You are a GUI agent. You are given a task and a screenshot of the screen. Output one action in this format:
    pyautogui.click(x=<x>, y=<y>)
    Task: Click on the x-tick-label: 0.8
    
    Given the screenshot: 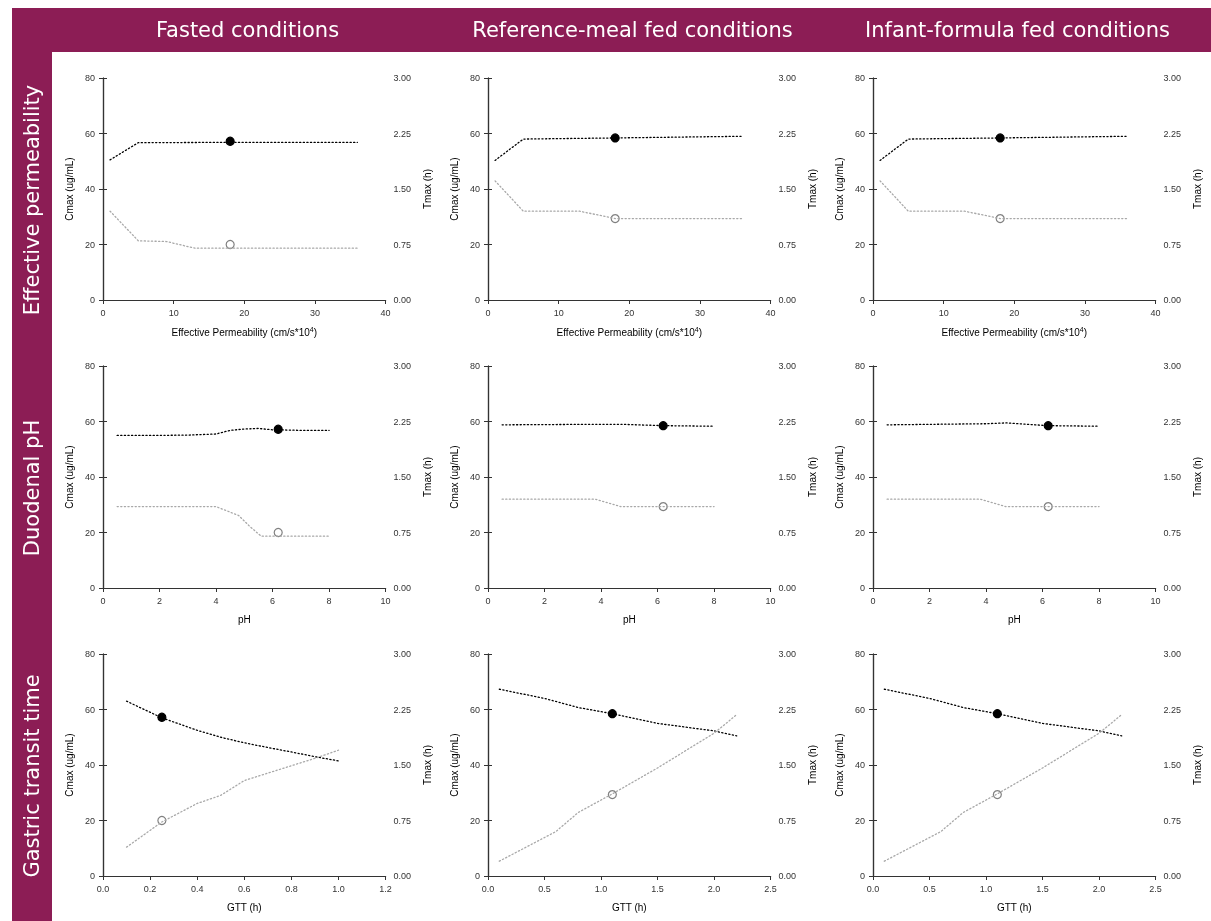 What is the action you would take?
    pyautogui.click(x=291, y=888)
    